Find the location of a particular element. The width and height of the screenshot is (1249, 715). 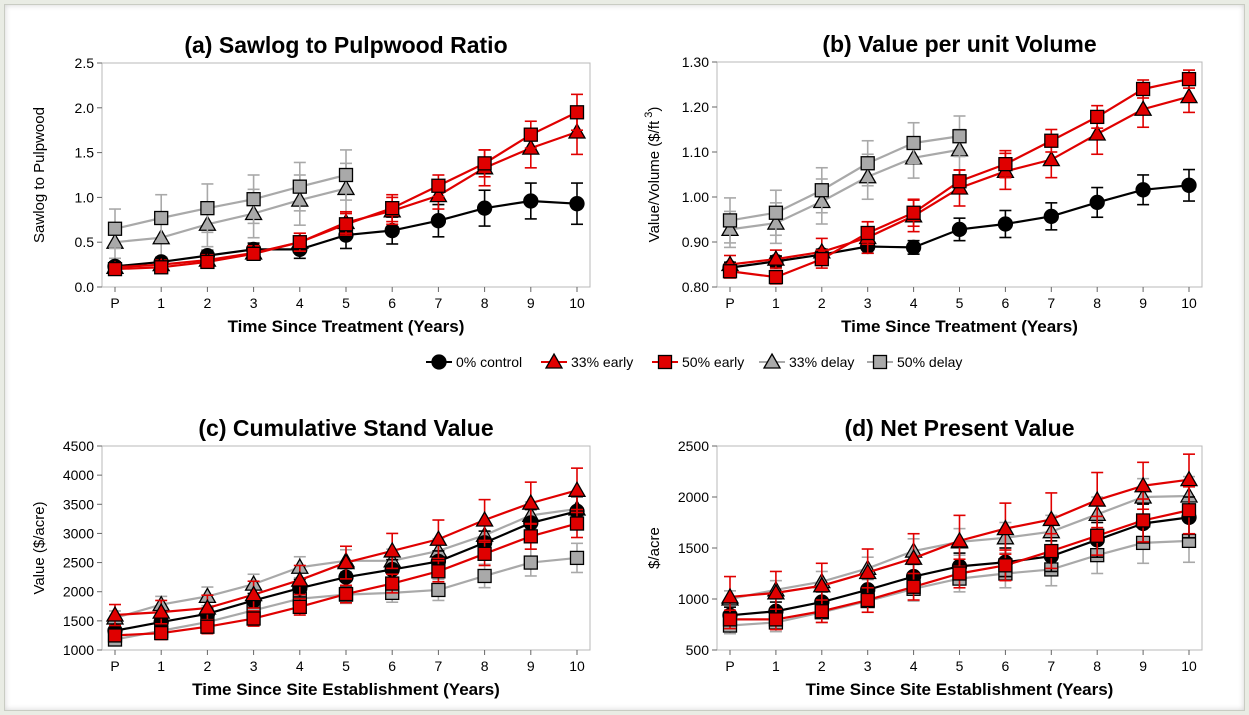

x-tick-label-c: P is located at coordinates (114, 666).